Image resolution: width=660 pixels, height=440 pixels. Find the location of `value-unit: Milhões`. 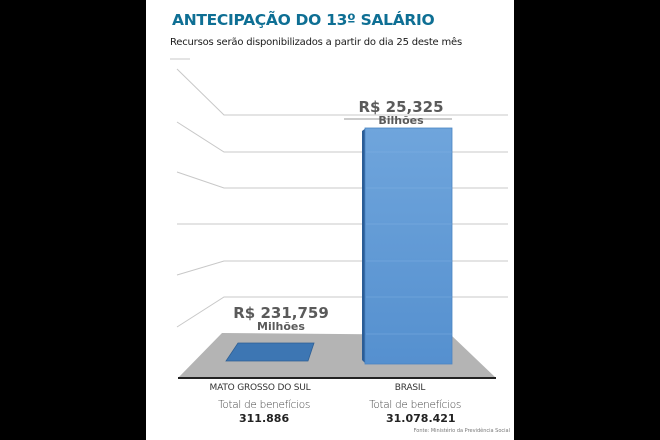

value-unit: Milhões is located at coordinates (281, 326).